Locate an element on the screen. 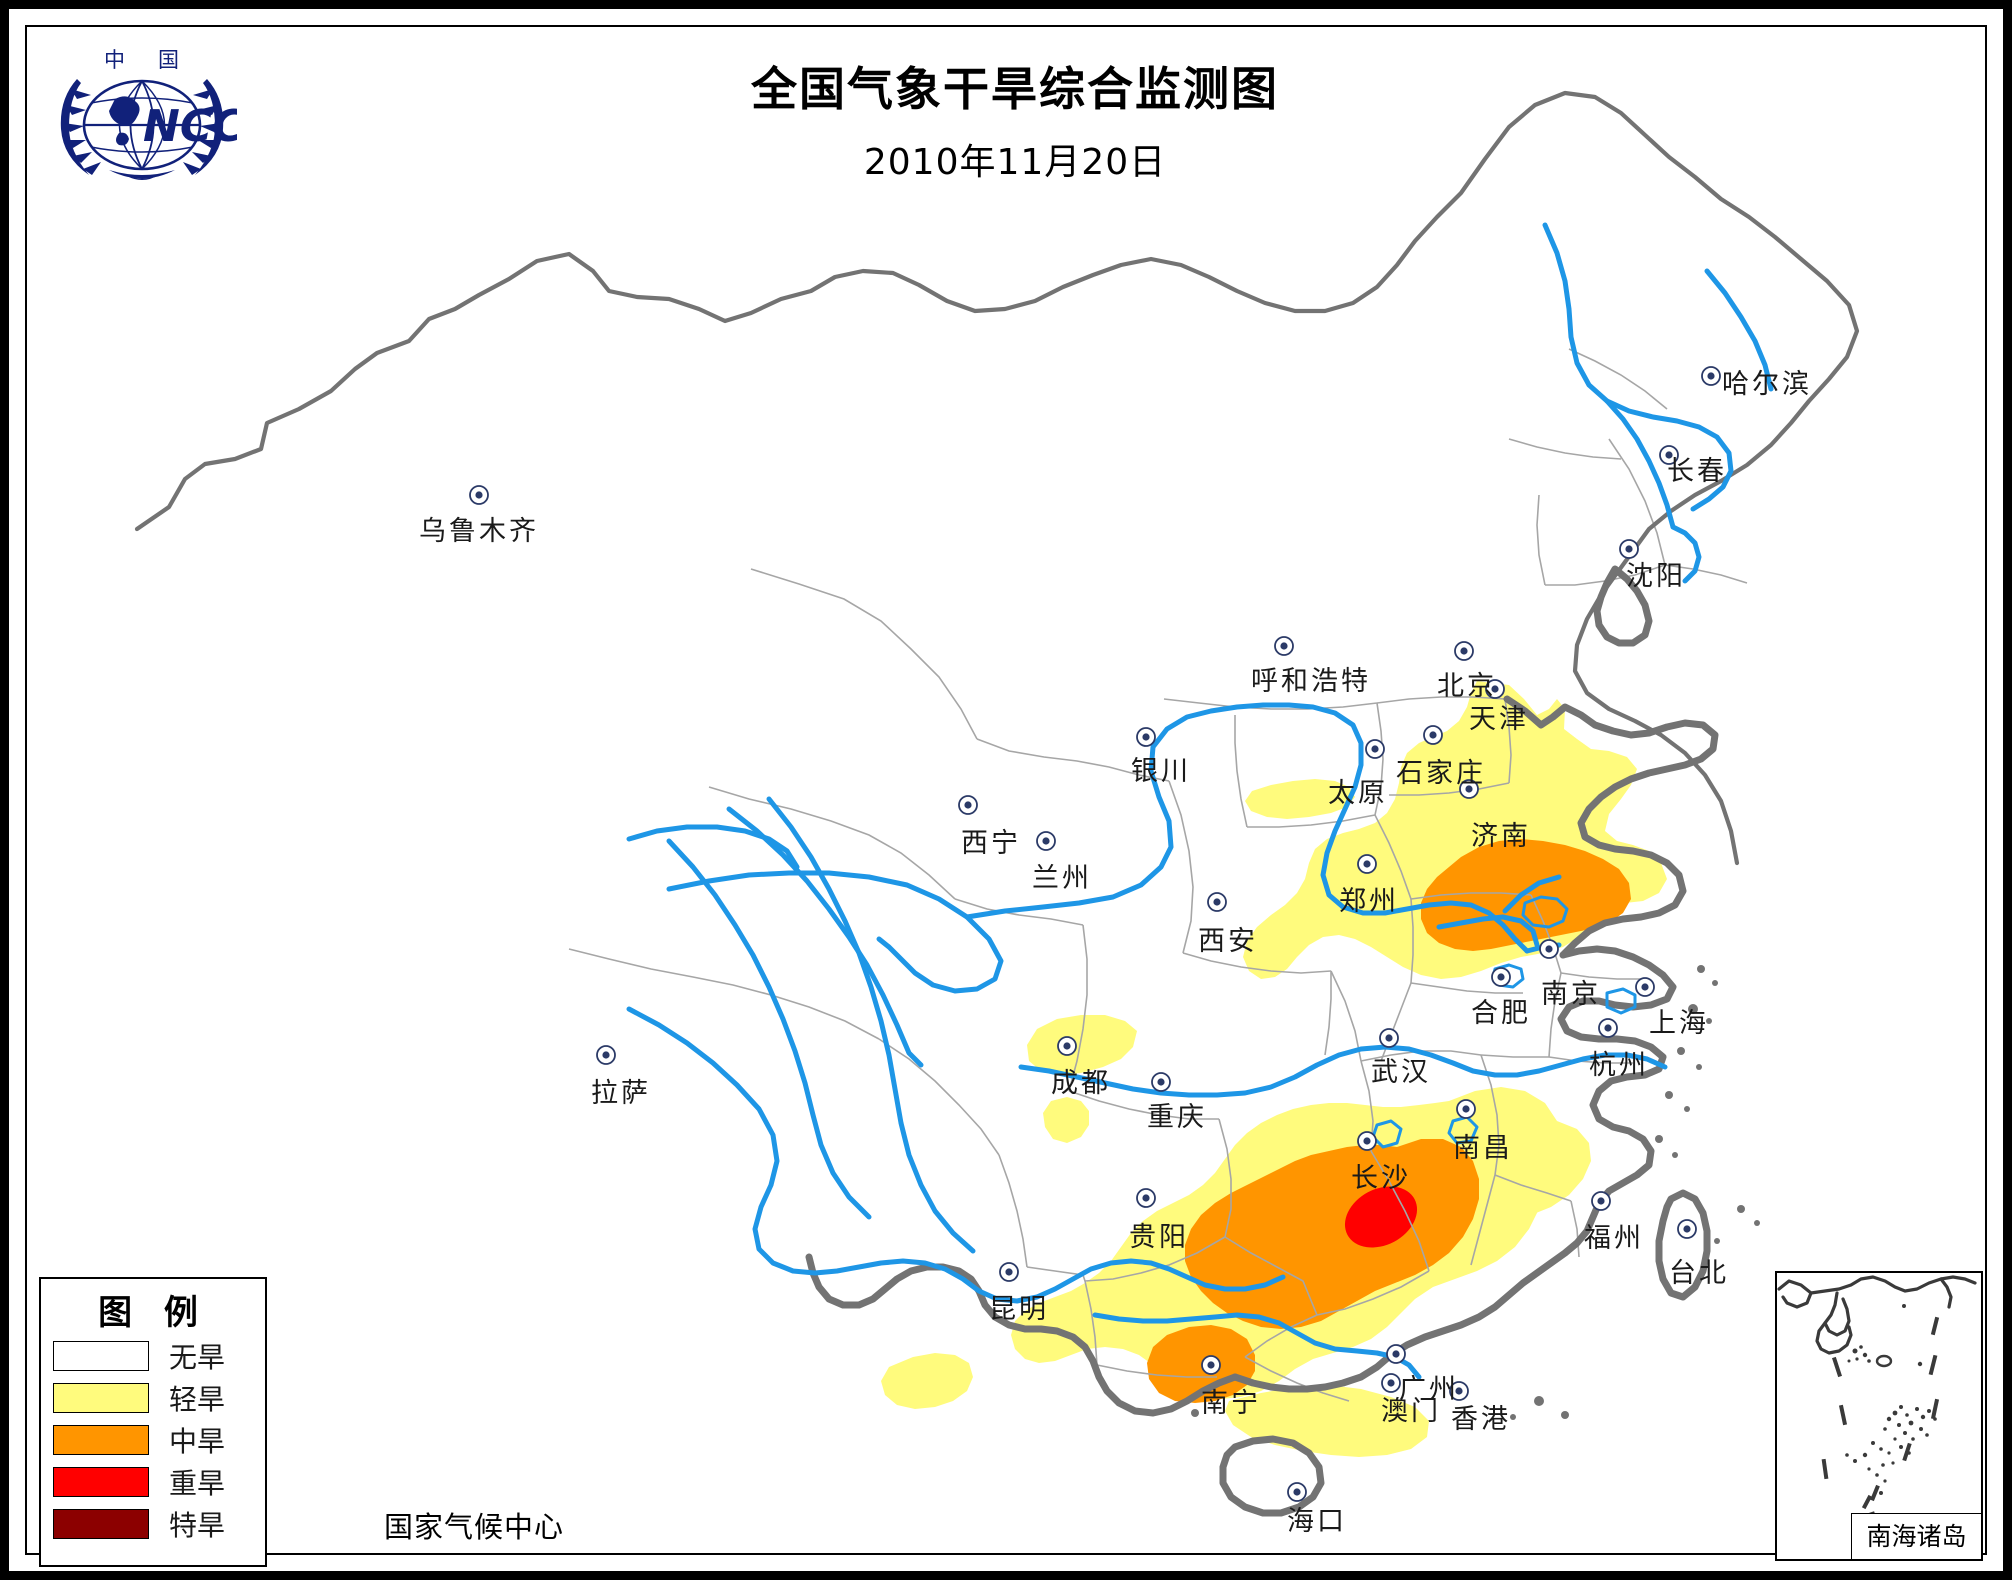 This screenshot has height=1580, width=2012. credit-text: 国家气候中心 is located at coordinates (474, 1527).